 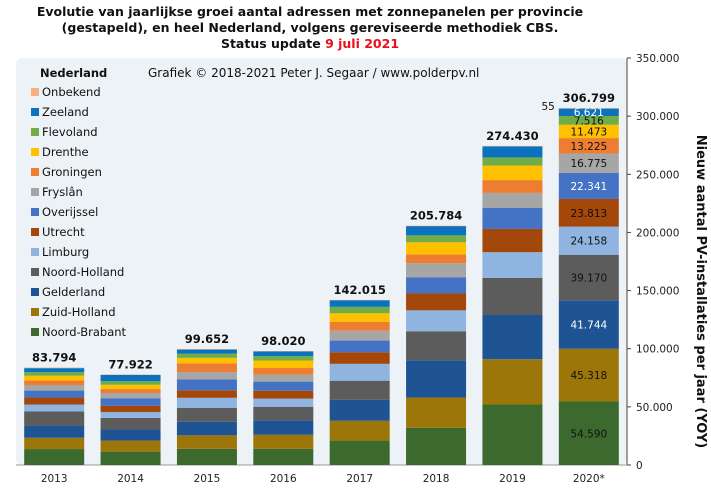 What do you see at coordinates (657, 117) in the screenshot?
I see `y-tick-label: 300.000` at bounding box center [657, 117].